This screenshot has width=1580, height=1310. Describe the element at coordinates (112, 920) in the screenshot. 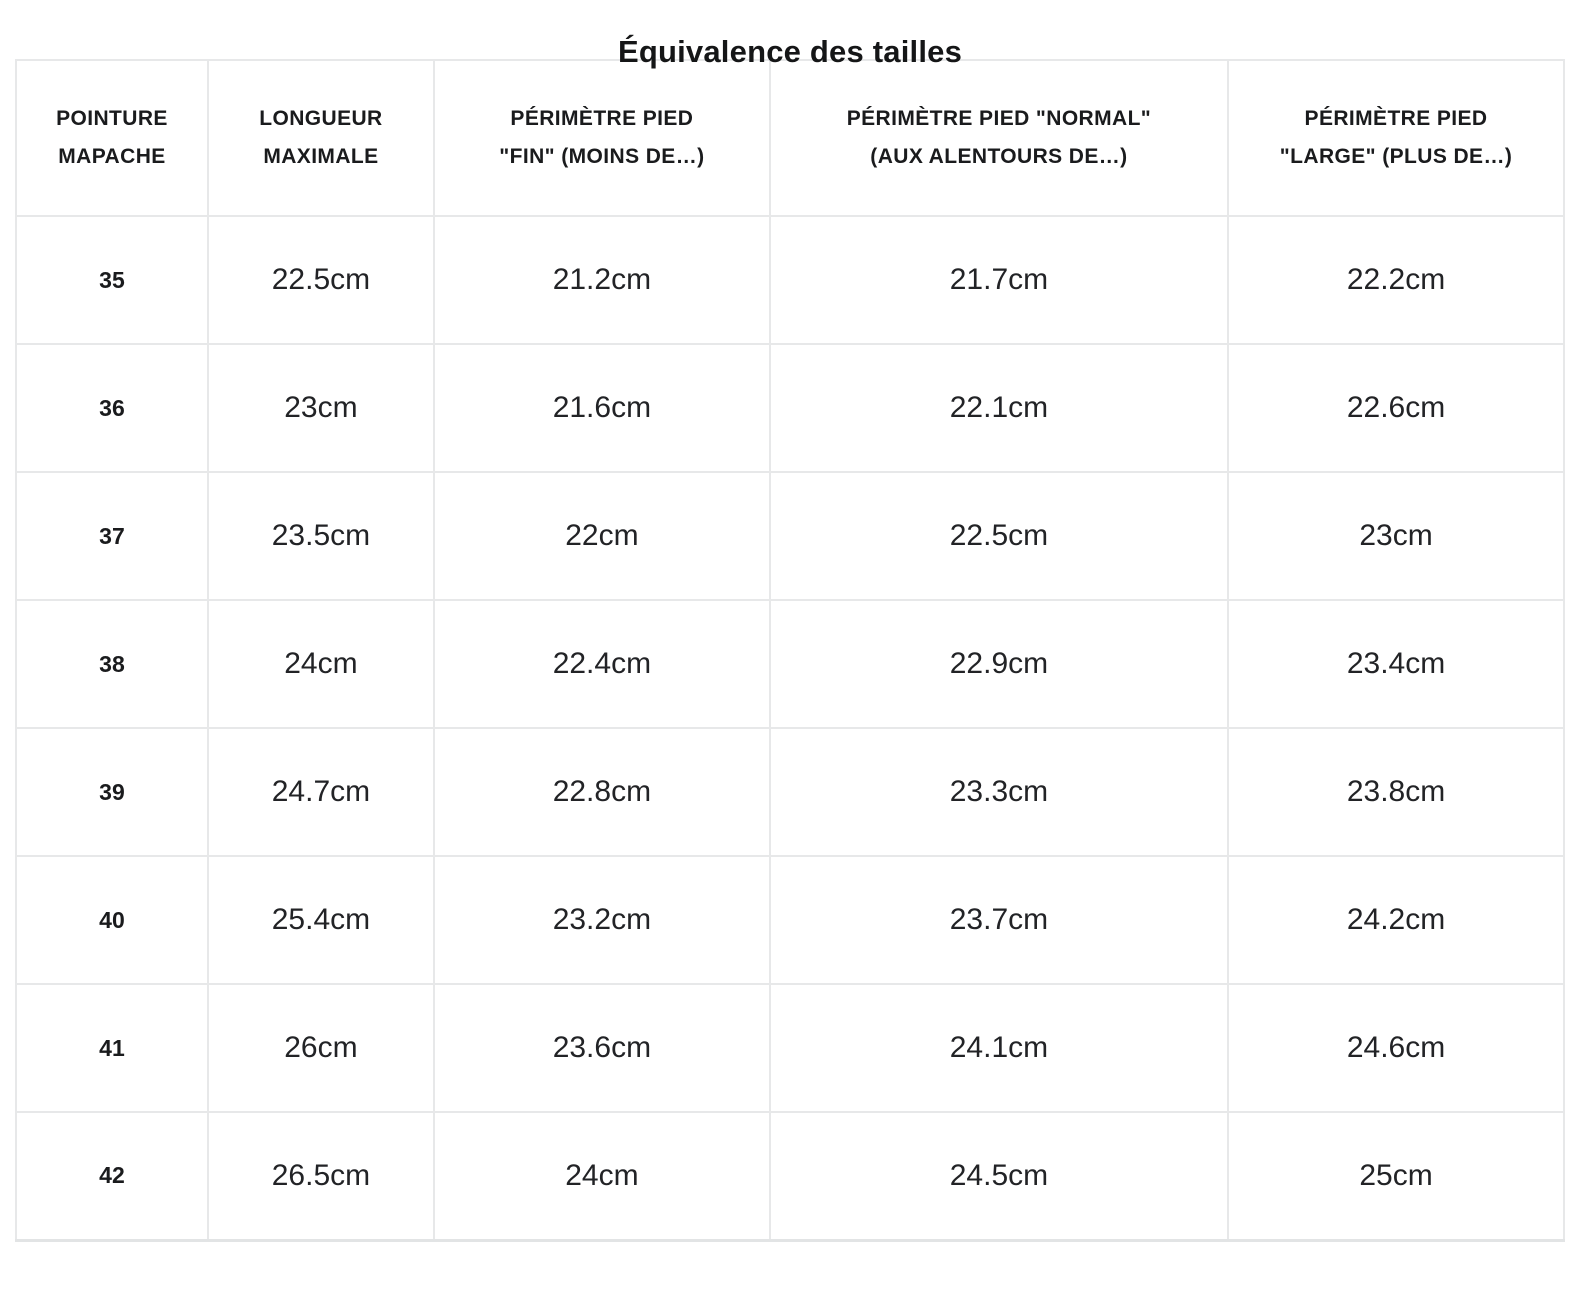

I see `cell-size: 40` at that location.